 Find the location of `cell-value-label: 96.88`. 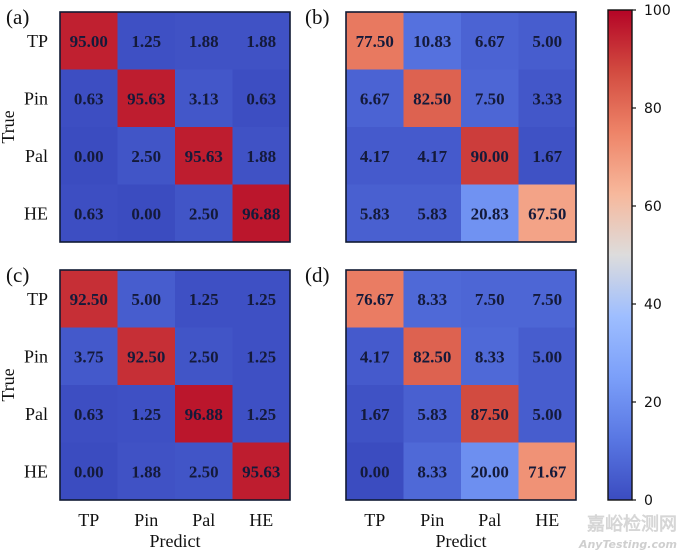

cell-value-label: 96.88 is located at coordinates (204, 414).